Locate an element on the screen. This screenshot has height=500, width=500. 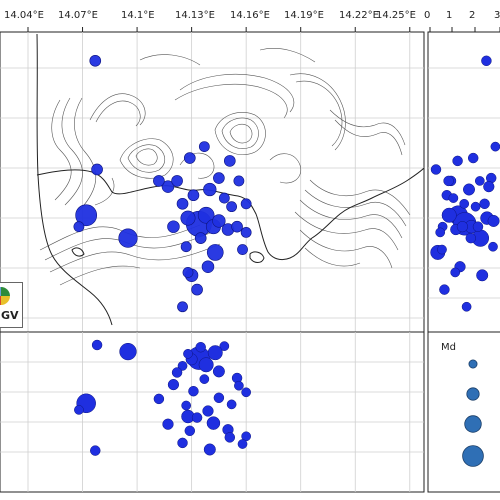
lon-tick-label: 14.07°E is located at coordinates (78, 15).